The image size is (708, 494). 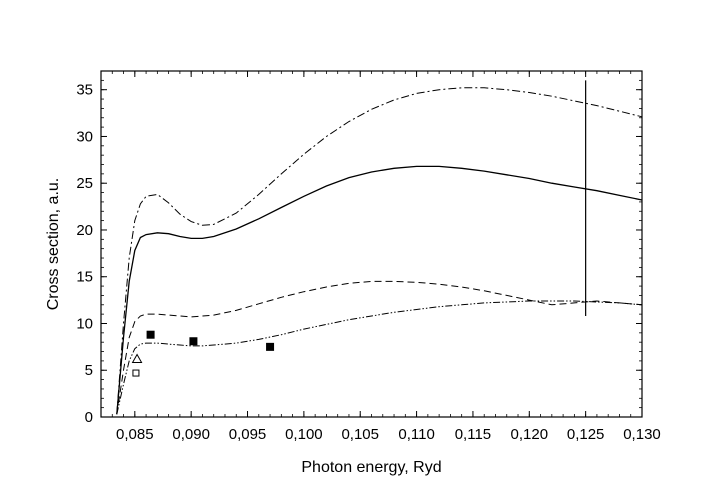 What do you see at coordinates (84, 183) in the screenshot?
I see `y-tick-label: 25` at bounding box center [84, 183].